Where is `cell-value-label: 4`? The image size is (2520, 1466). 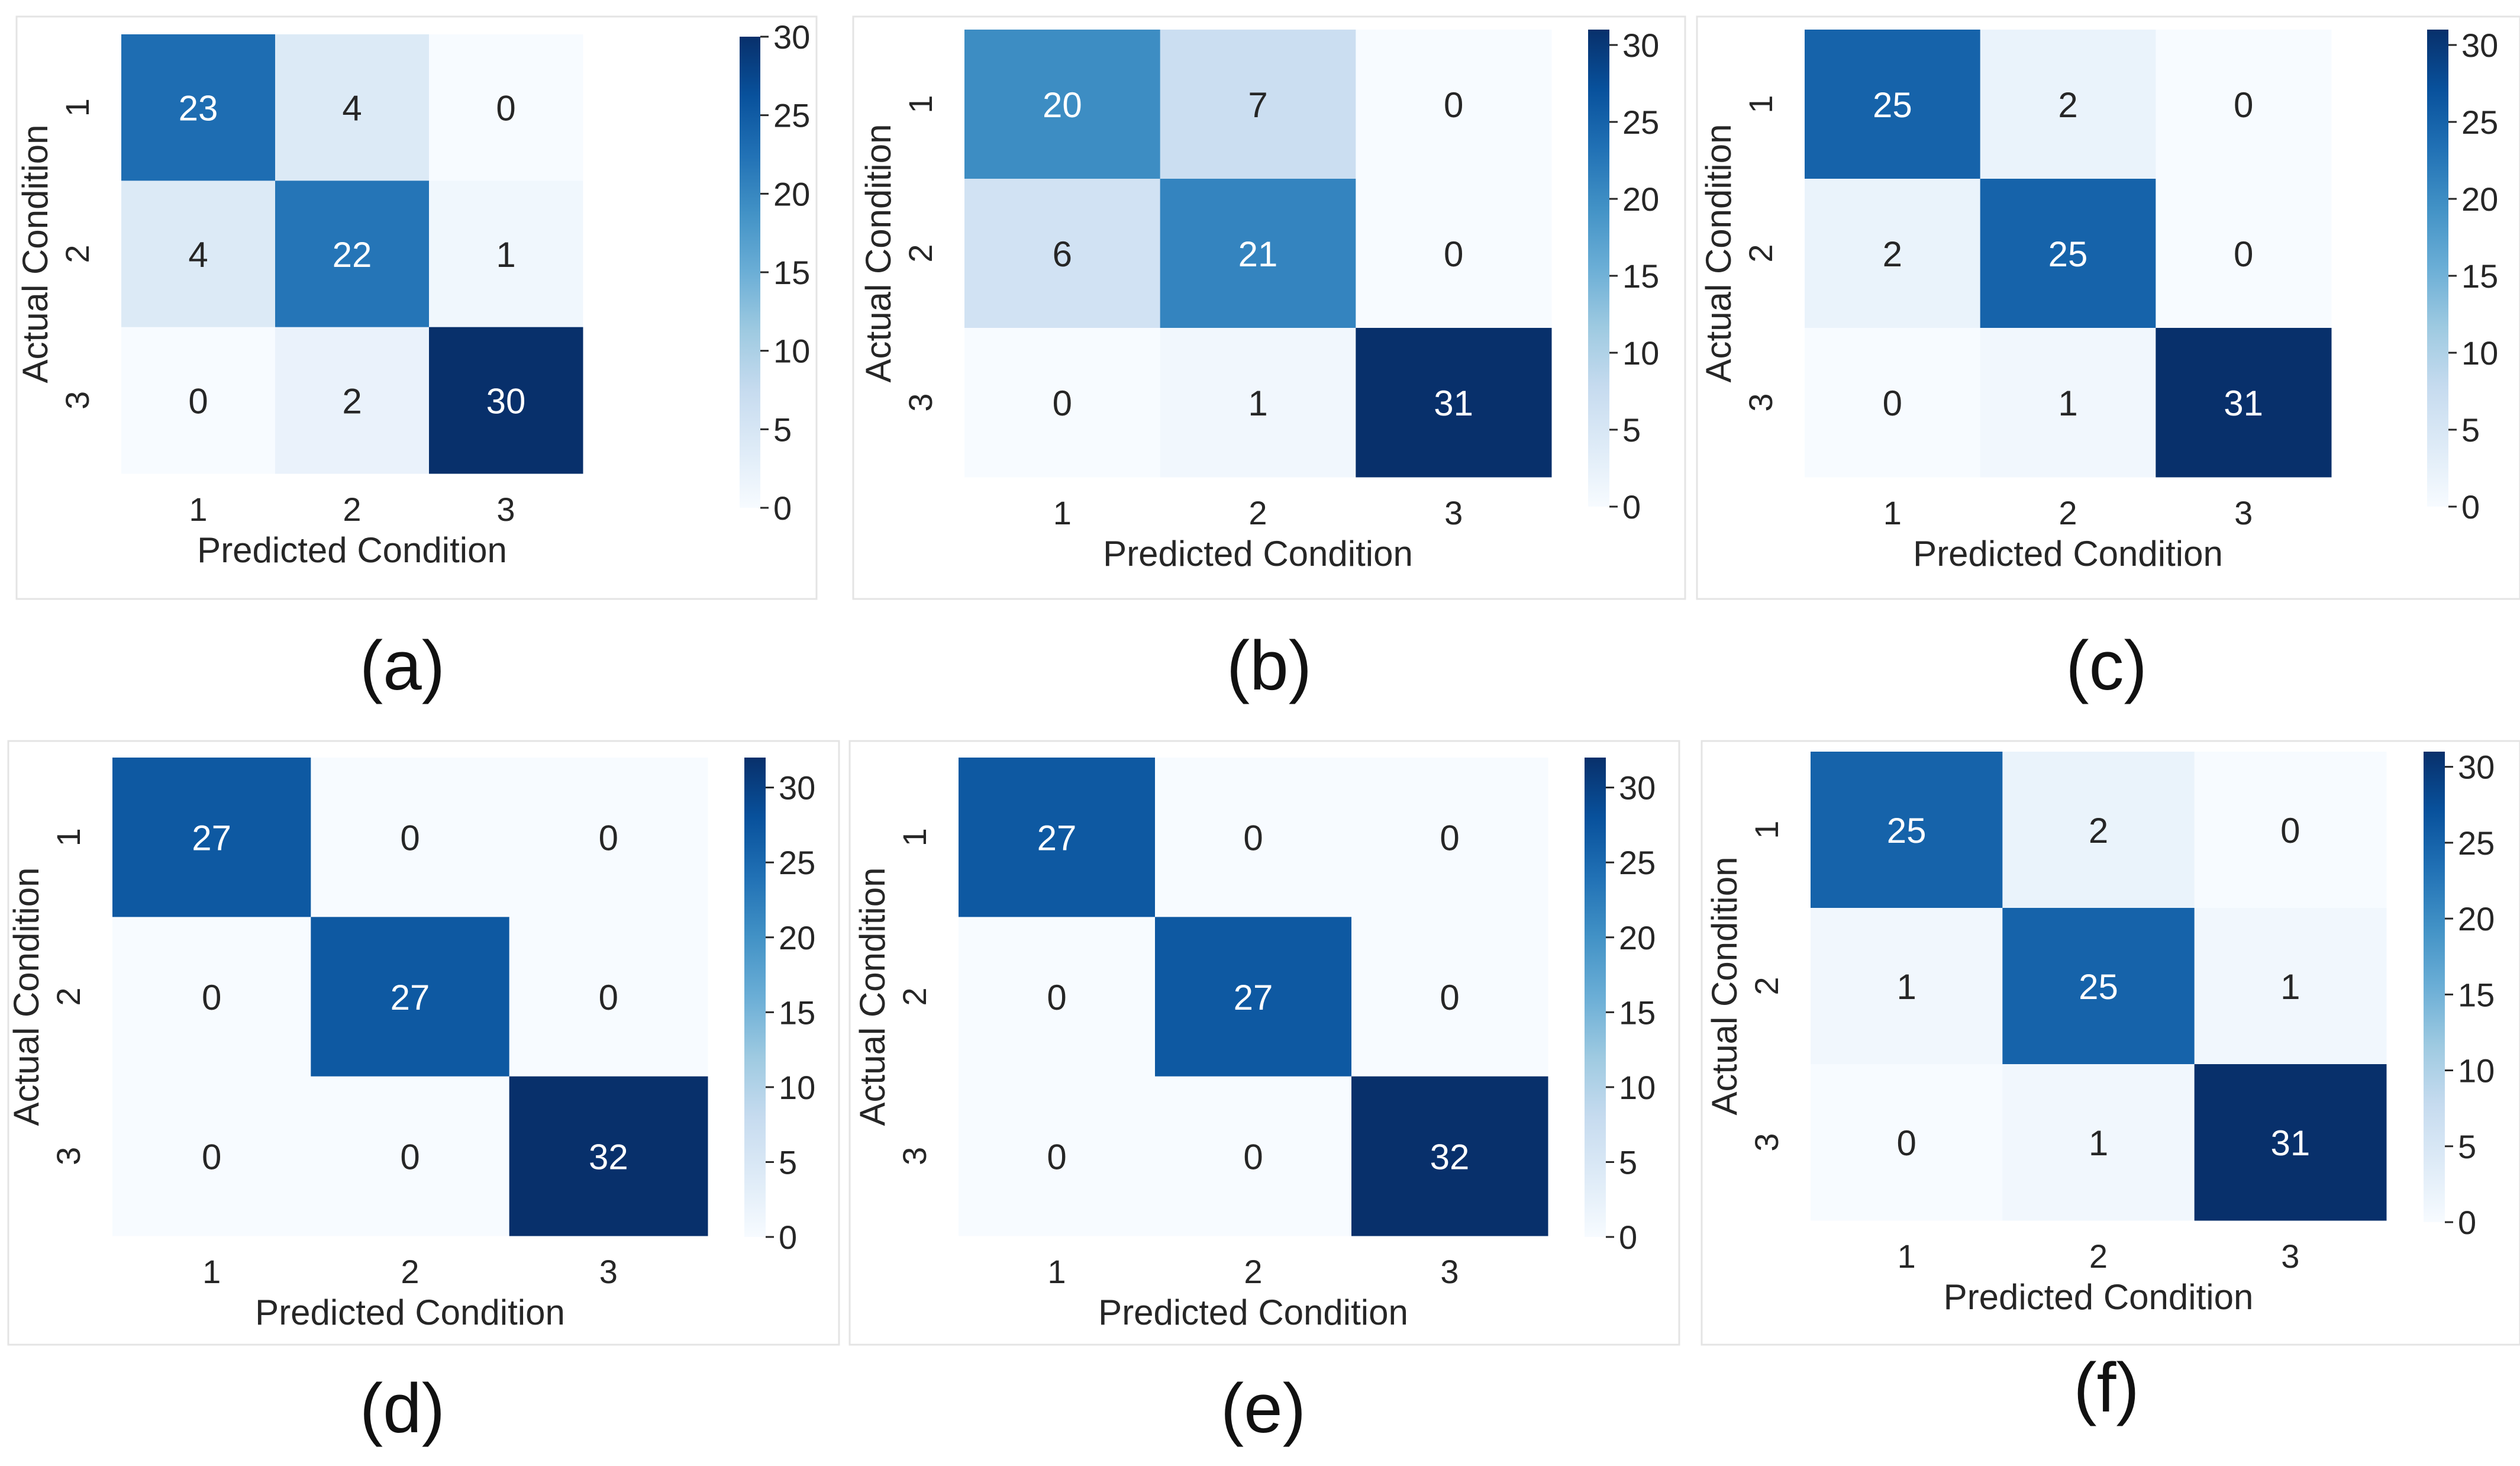 cell-value-label: 4 is located at coordinates (352, 108).